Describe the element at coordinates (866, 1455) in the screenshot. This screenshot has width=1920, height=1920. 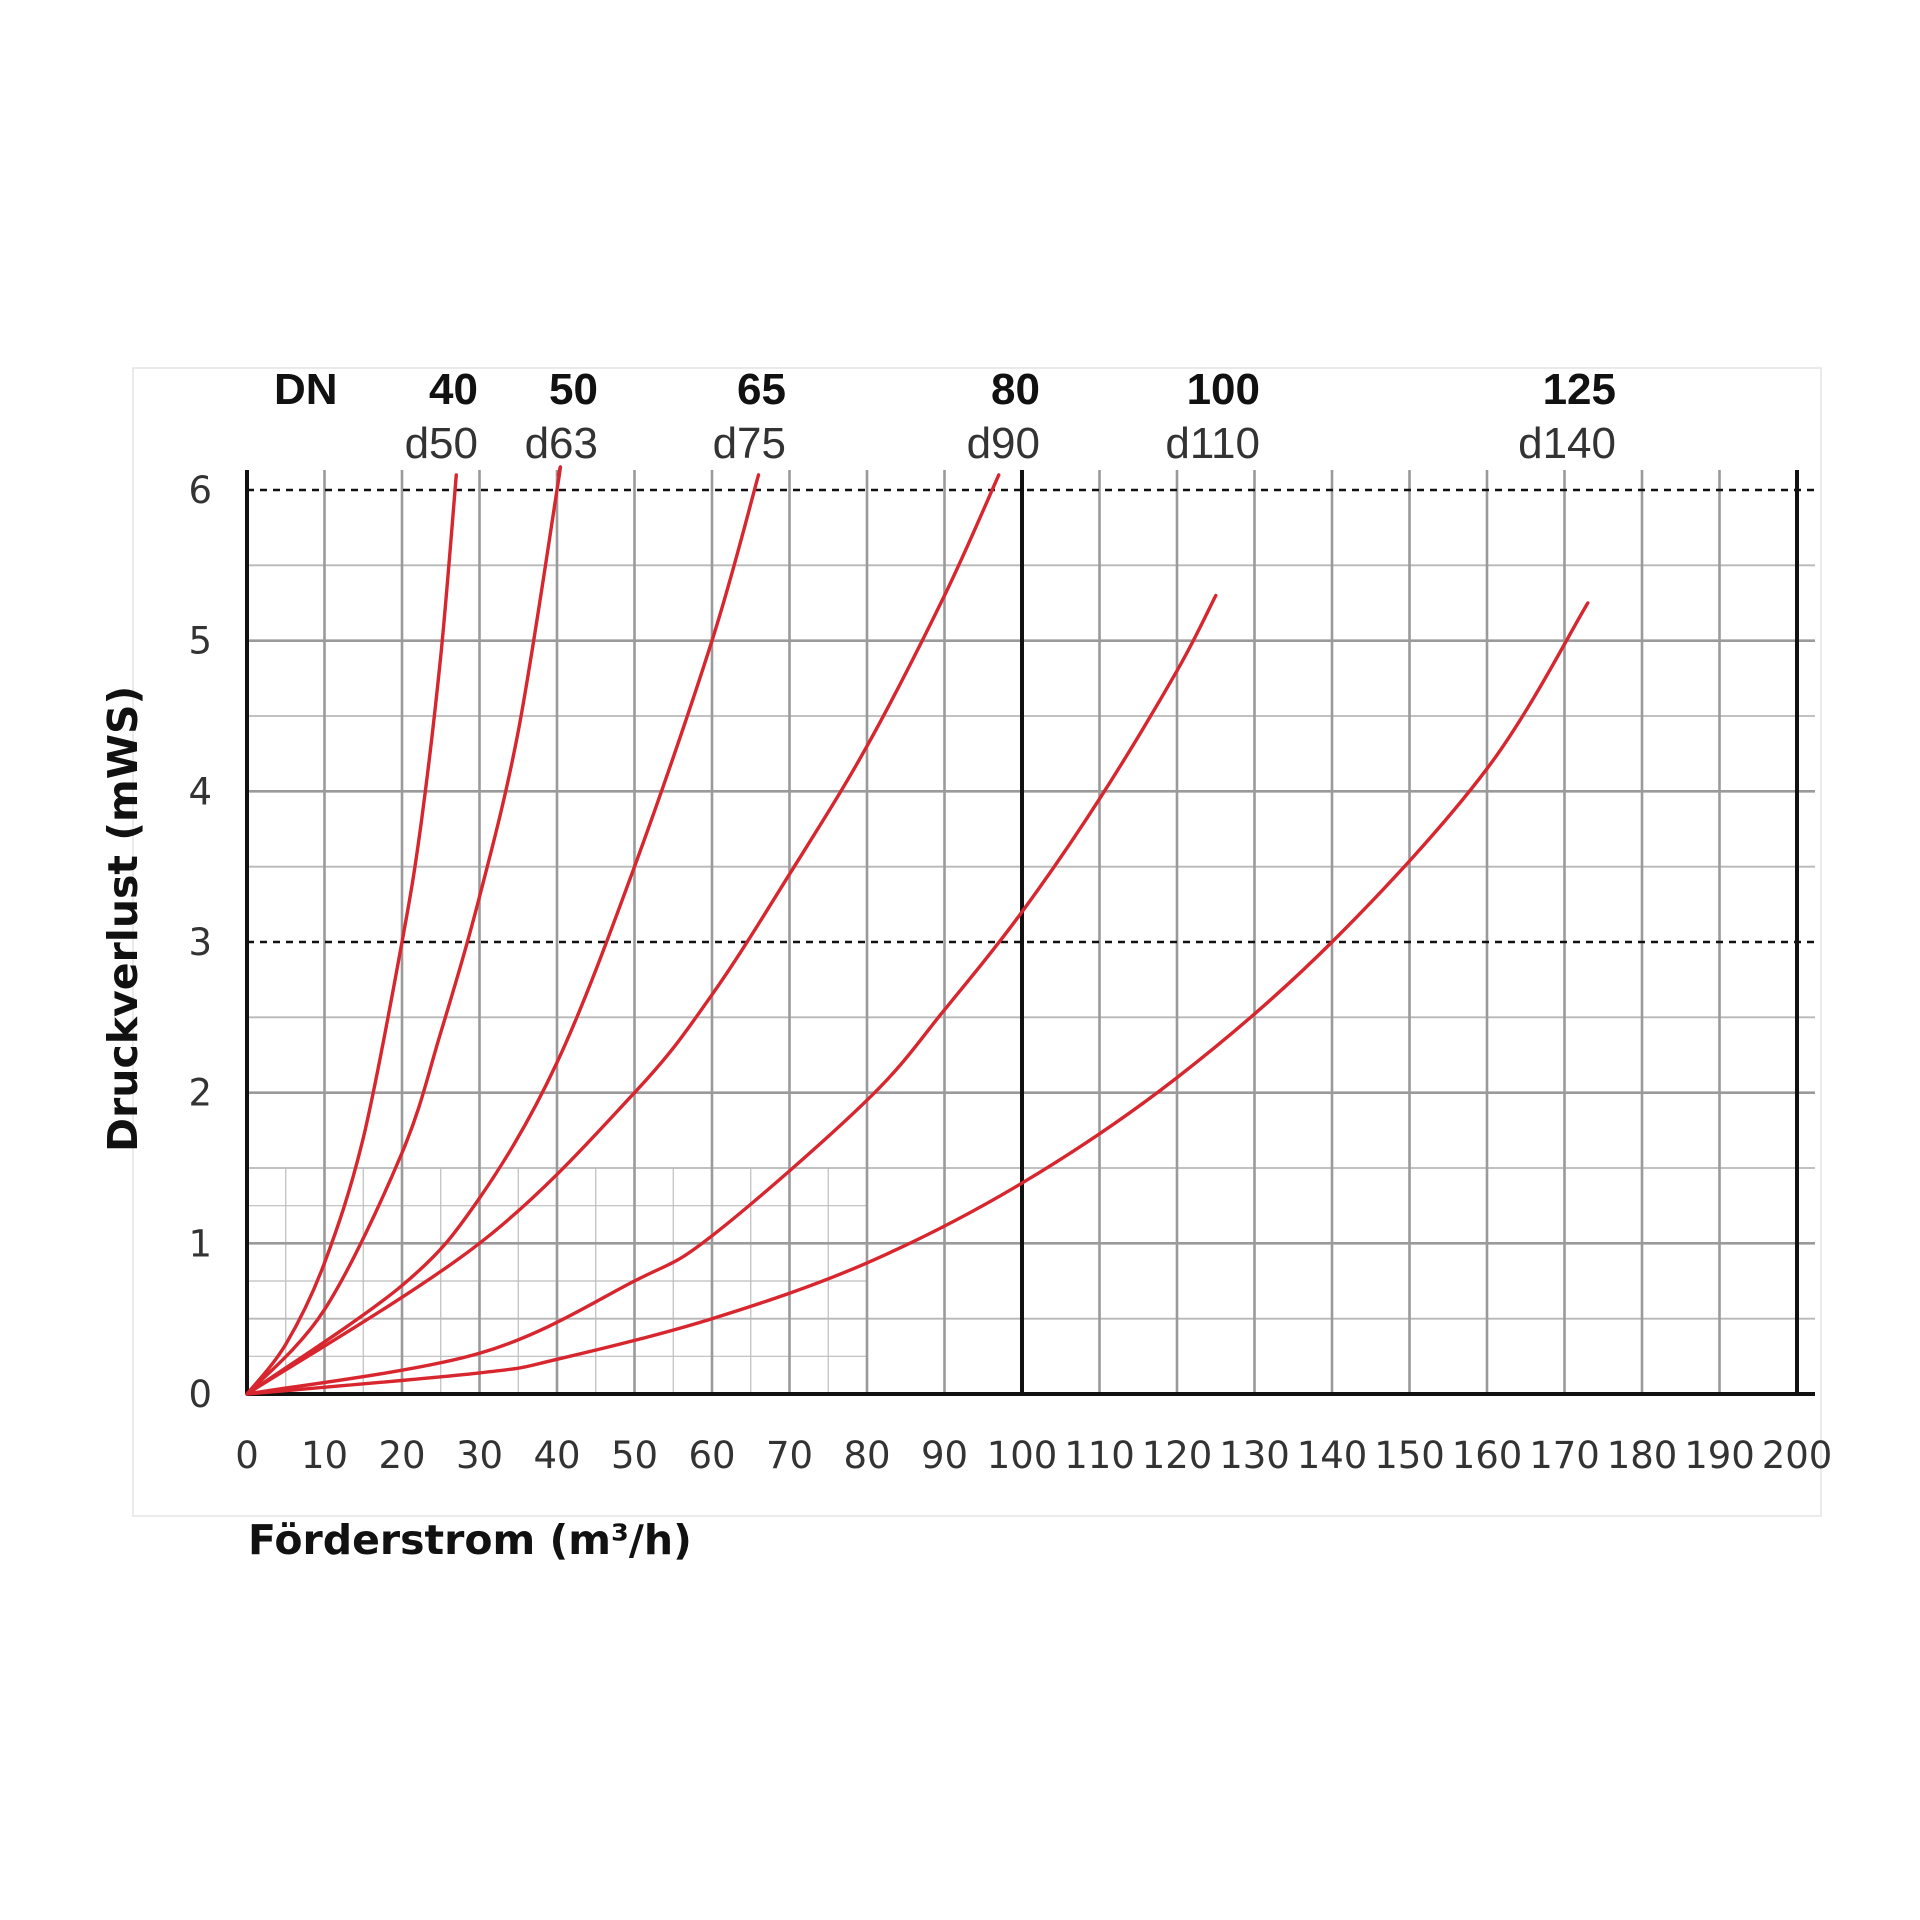
I see `x-tick-label: 80` at that location.